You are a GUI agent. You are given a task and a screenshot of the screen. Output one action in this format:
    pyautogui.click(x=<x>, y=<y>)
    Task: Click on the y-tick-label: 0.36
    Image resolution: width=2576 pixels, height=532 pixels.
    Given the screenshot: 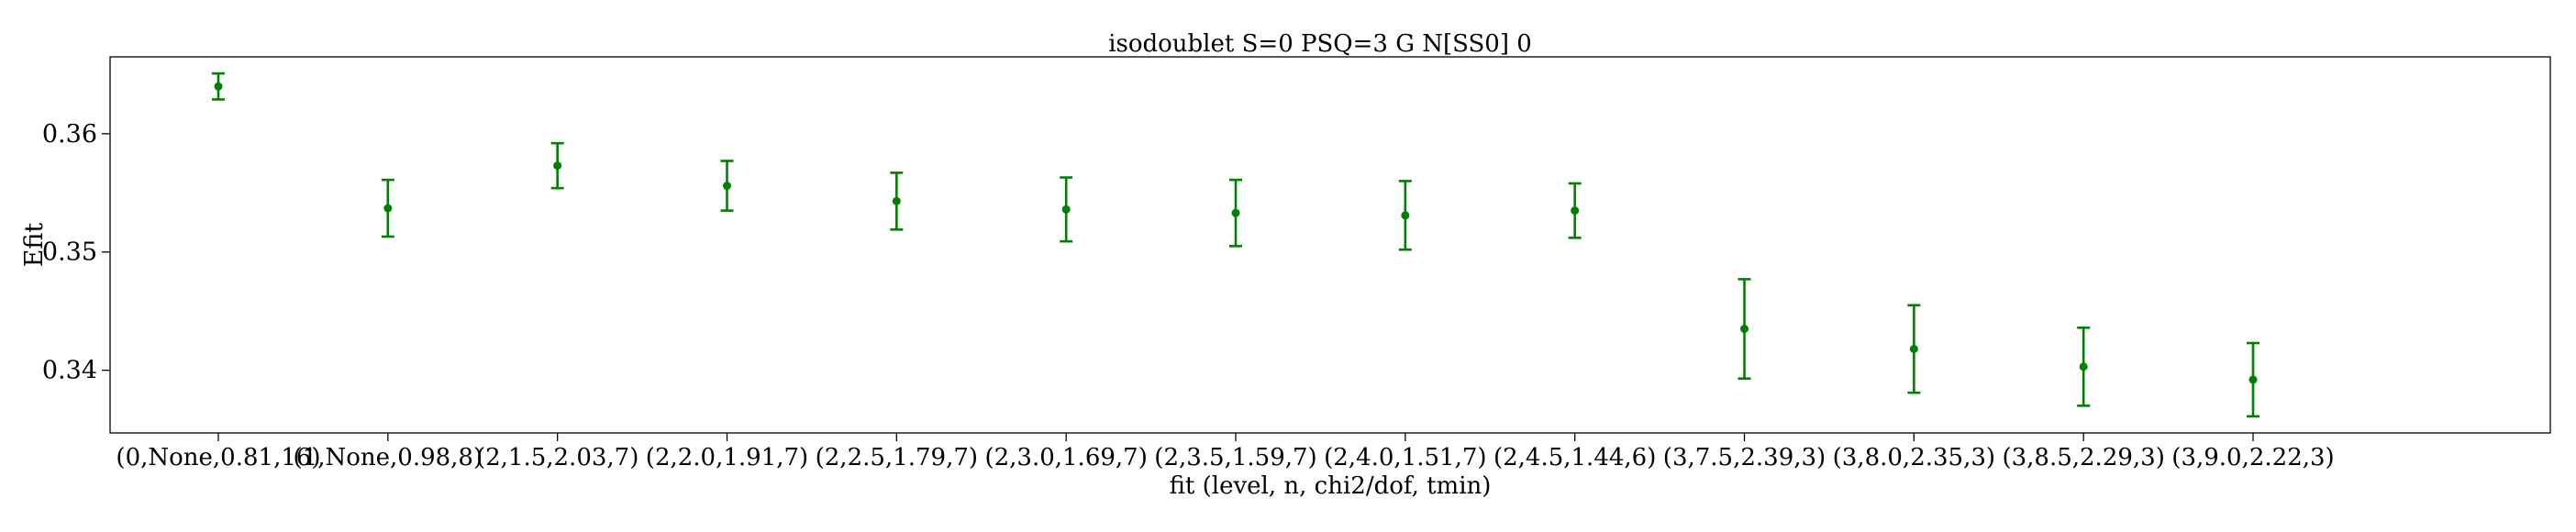 What is the action you would take?
    pyautogui.click(x=69, y=134)
    